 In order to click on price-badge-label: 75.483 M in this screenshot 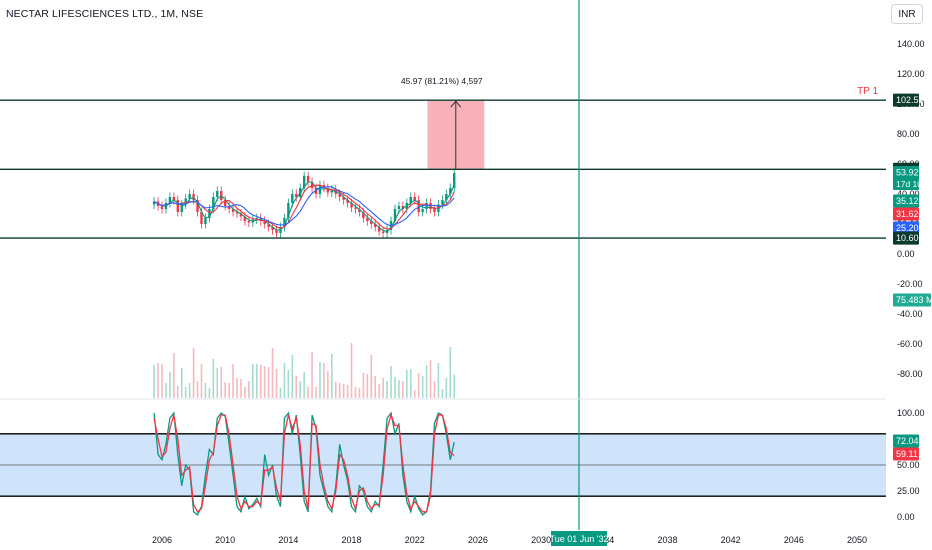, I will do `click(914, 300)`.